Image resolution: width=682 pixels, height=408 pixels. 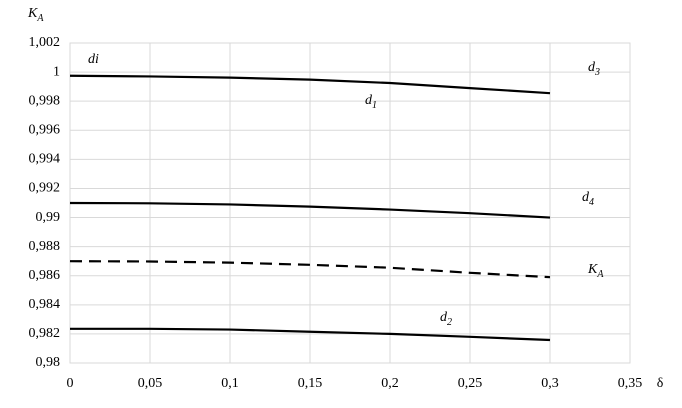 What do you see at coordinates (48, 362) in the screenshot?
I see `y-tick-label: 0,98` at bounding box center [48, 362].